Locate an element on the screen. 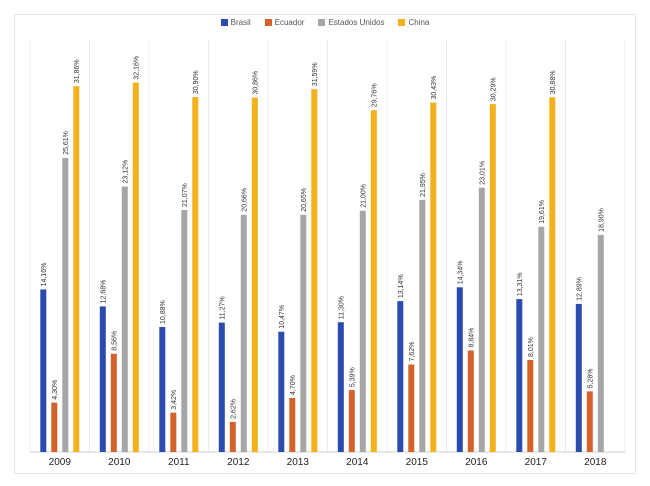 Image resolution: width=650 pixels, height=486 pixels. x-tick-label: 2010 is located at coordinates (119, 462).